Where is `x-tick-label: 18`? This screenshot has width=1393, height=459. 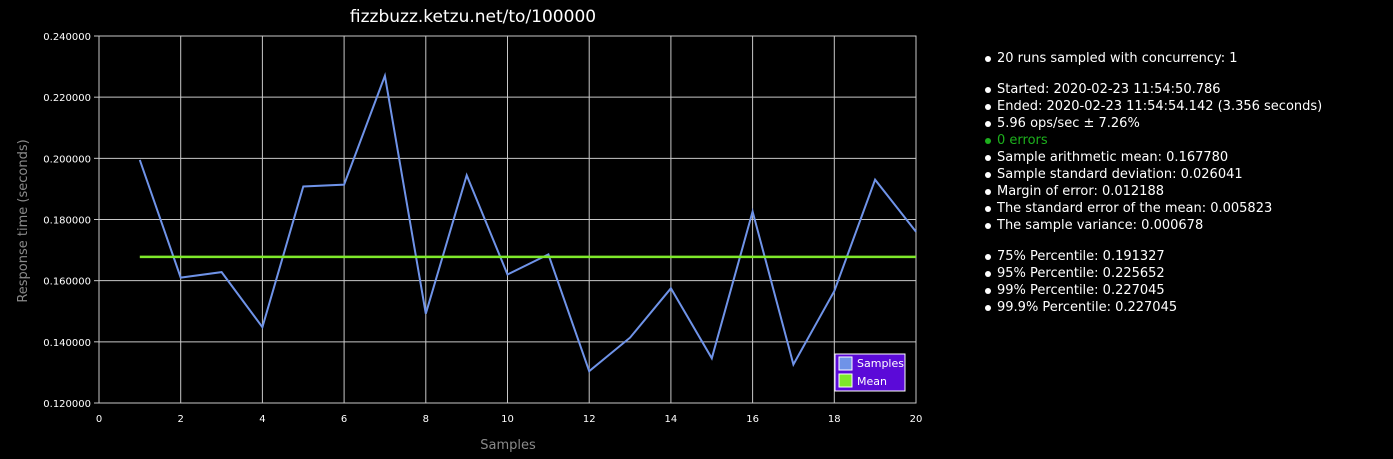
x-tick-label: 18 is located at coordinates (834, 419).